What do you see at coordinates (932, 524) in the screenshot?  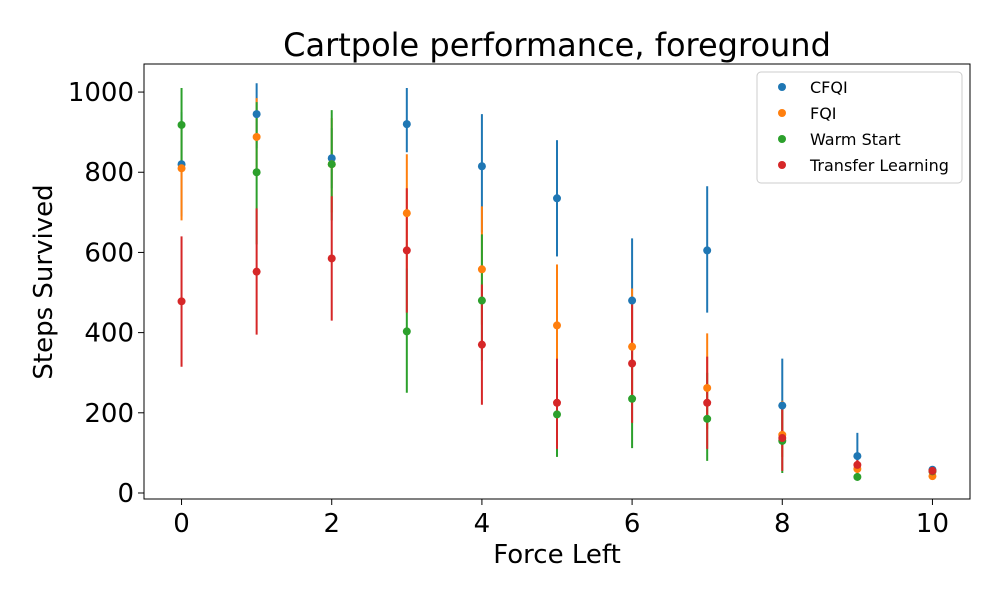 I see `x-tick-label: 10` at bounding box center [932, 524].